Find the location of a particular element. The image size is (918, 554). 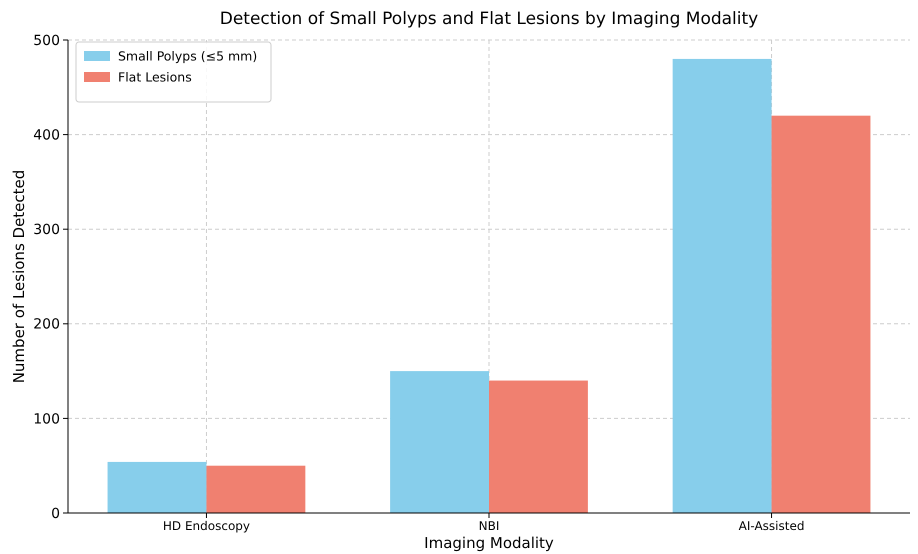

x-tick-label: HD Endoscopy is located at coordinates (206, 526).